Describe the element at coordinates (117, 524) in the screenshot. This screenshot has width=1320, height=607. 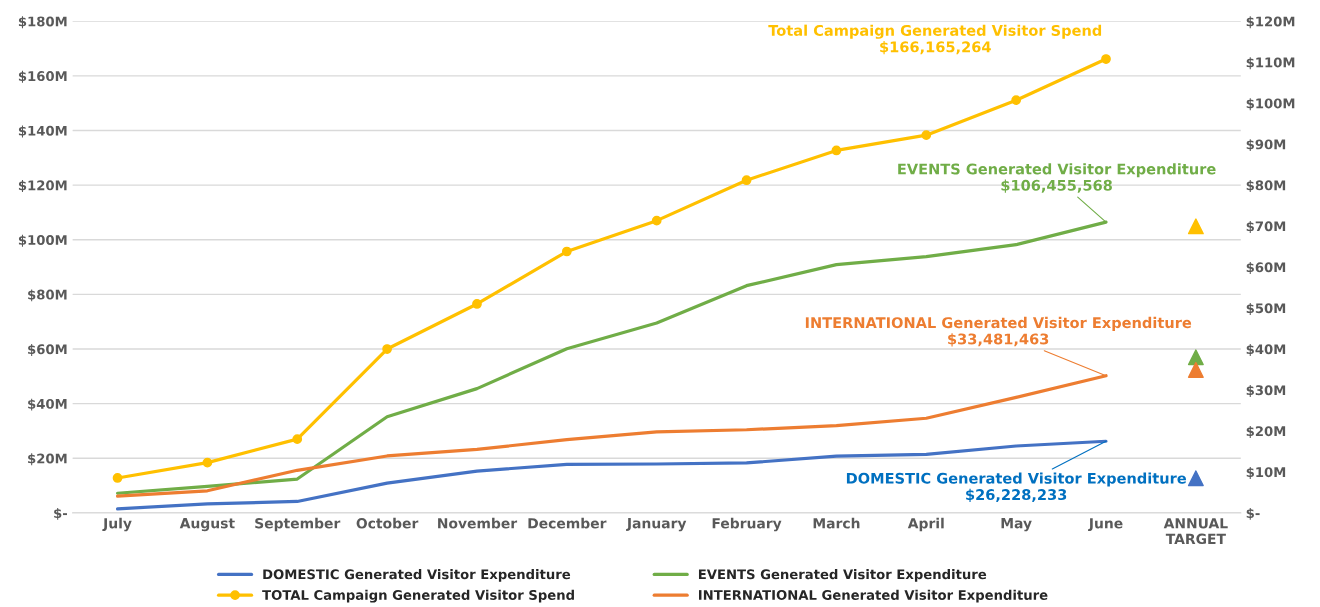
I see `x-tick-label: July` at that location.